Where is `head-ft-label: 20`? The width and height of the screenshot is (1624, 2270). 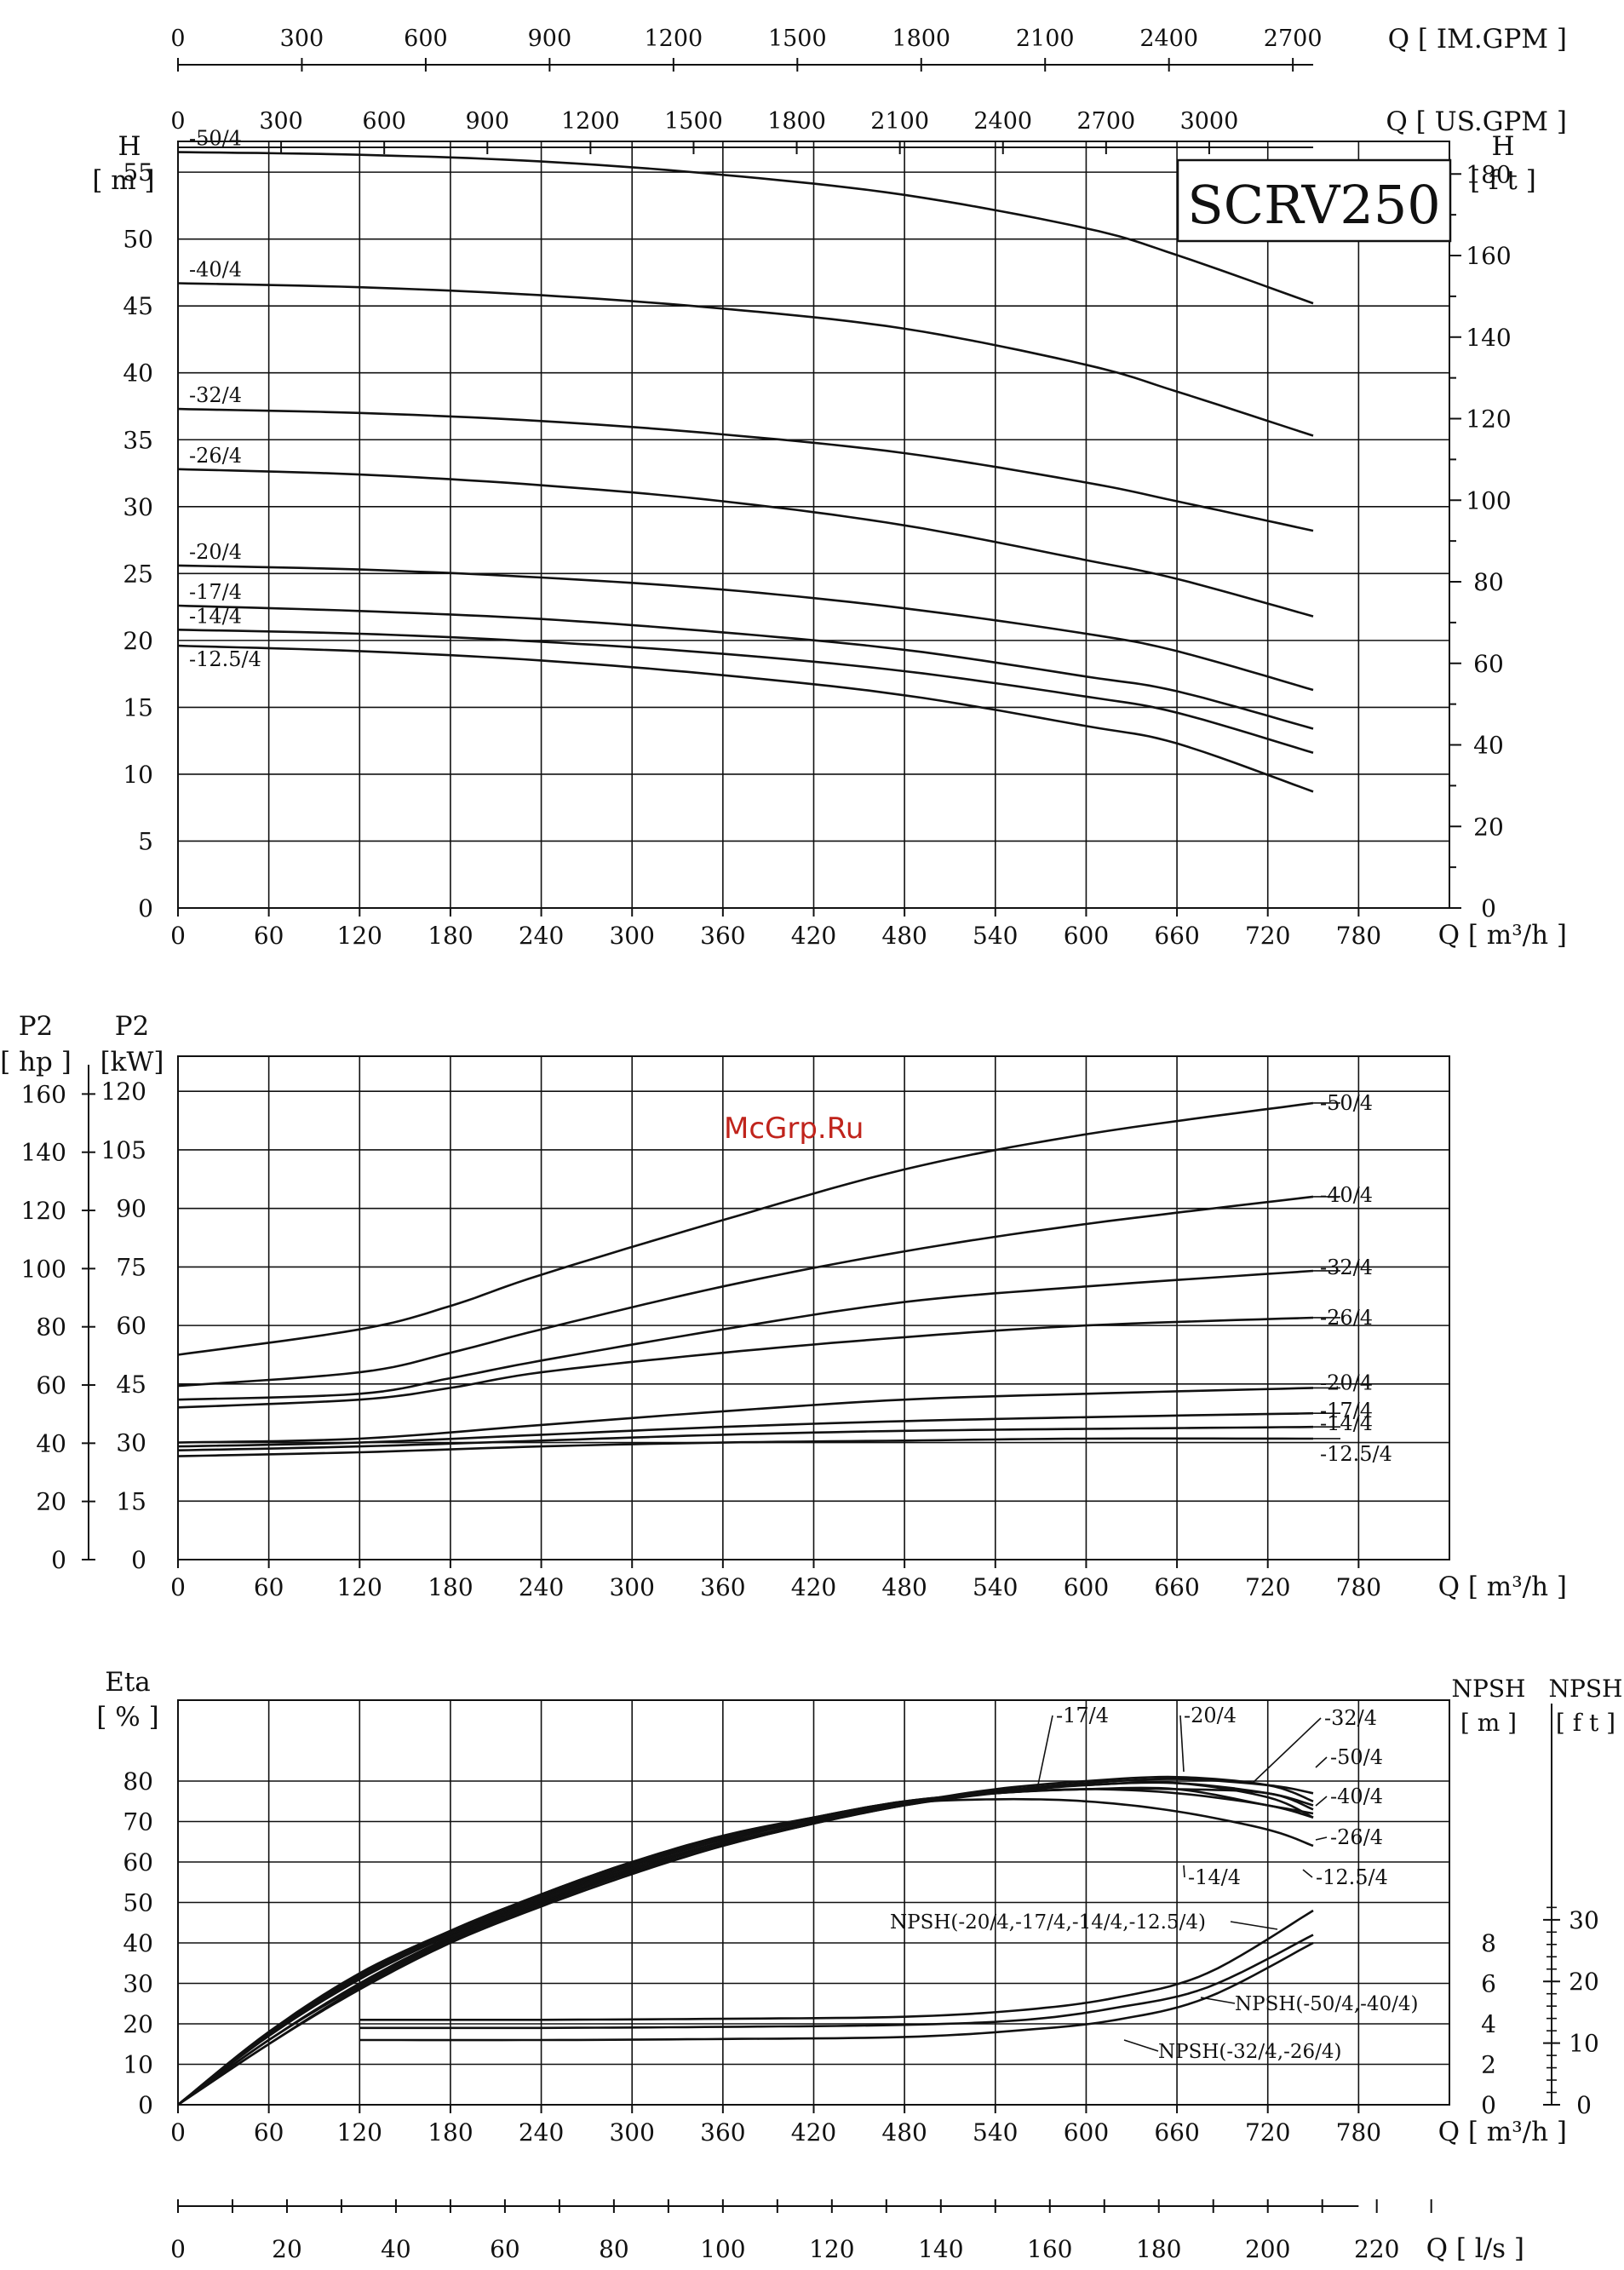
head-ft-label: 20 is located at coordinates (1488, 827).